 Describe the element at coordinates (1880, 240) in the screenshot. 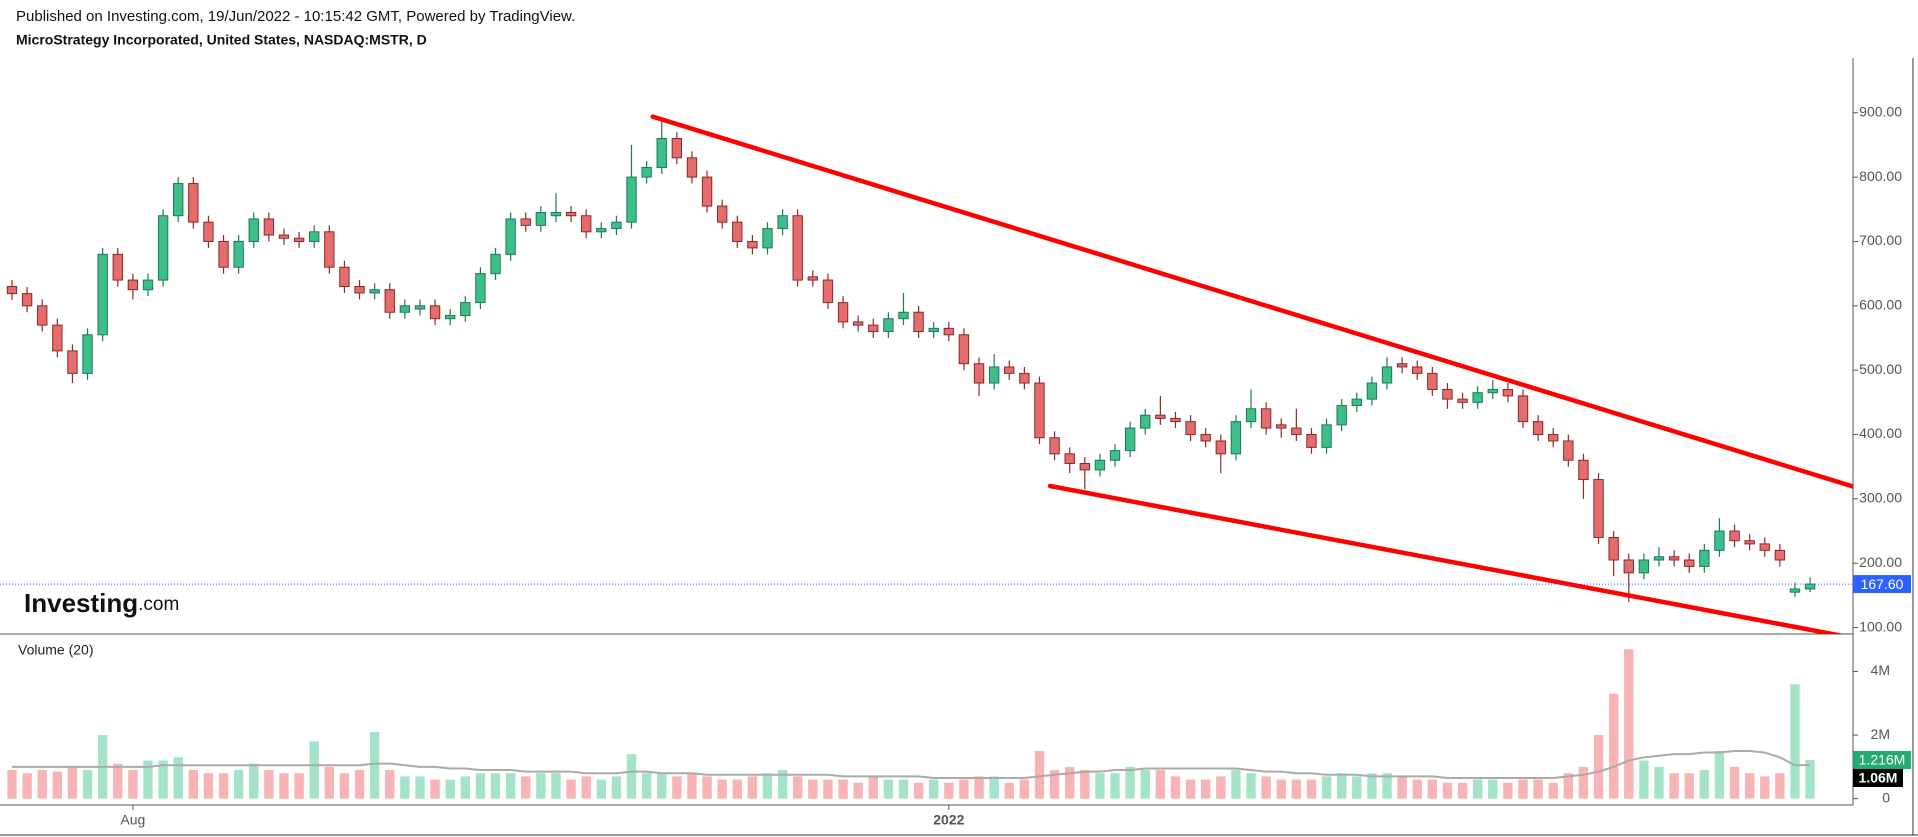

I see `y-tick-label: 700.00` at that location.